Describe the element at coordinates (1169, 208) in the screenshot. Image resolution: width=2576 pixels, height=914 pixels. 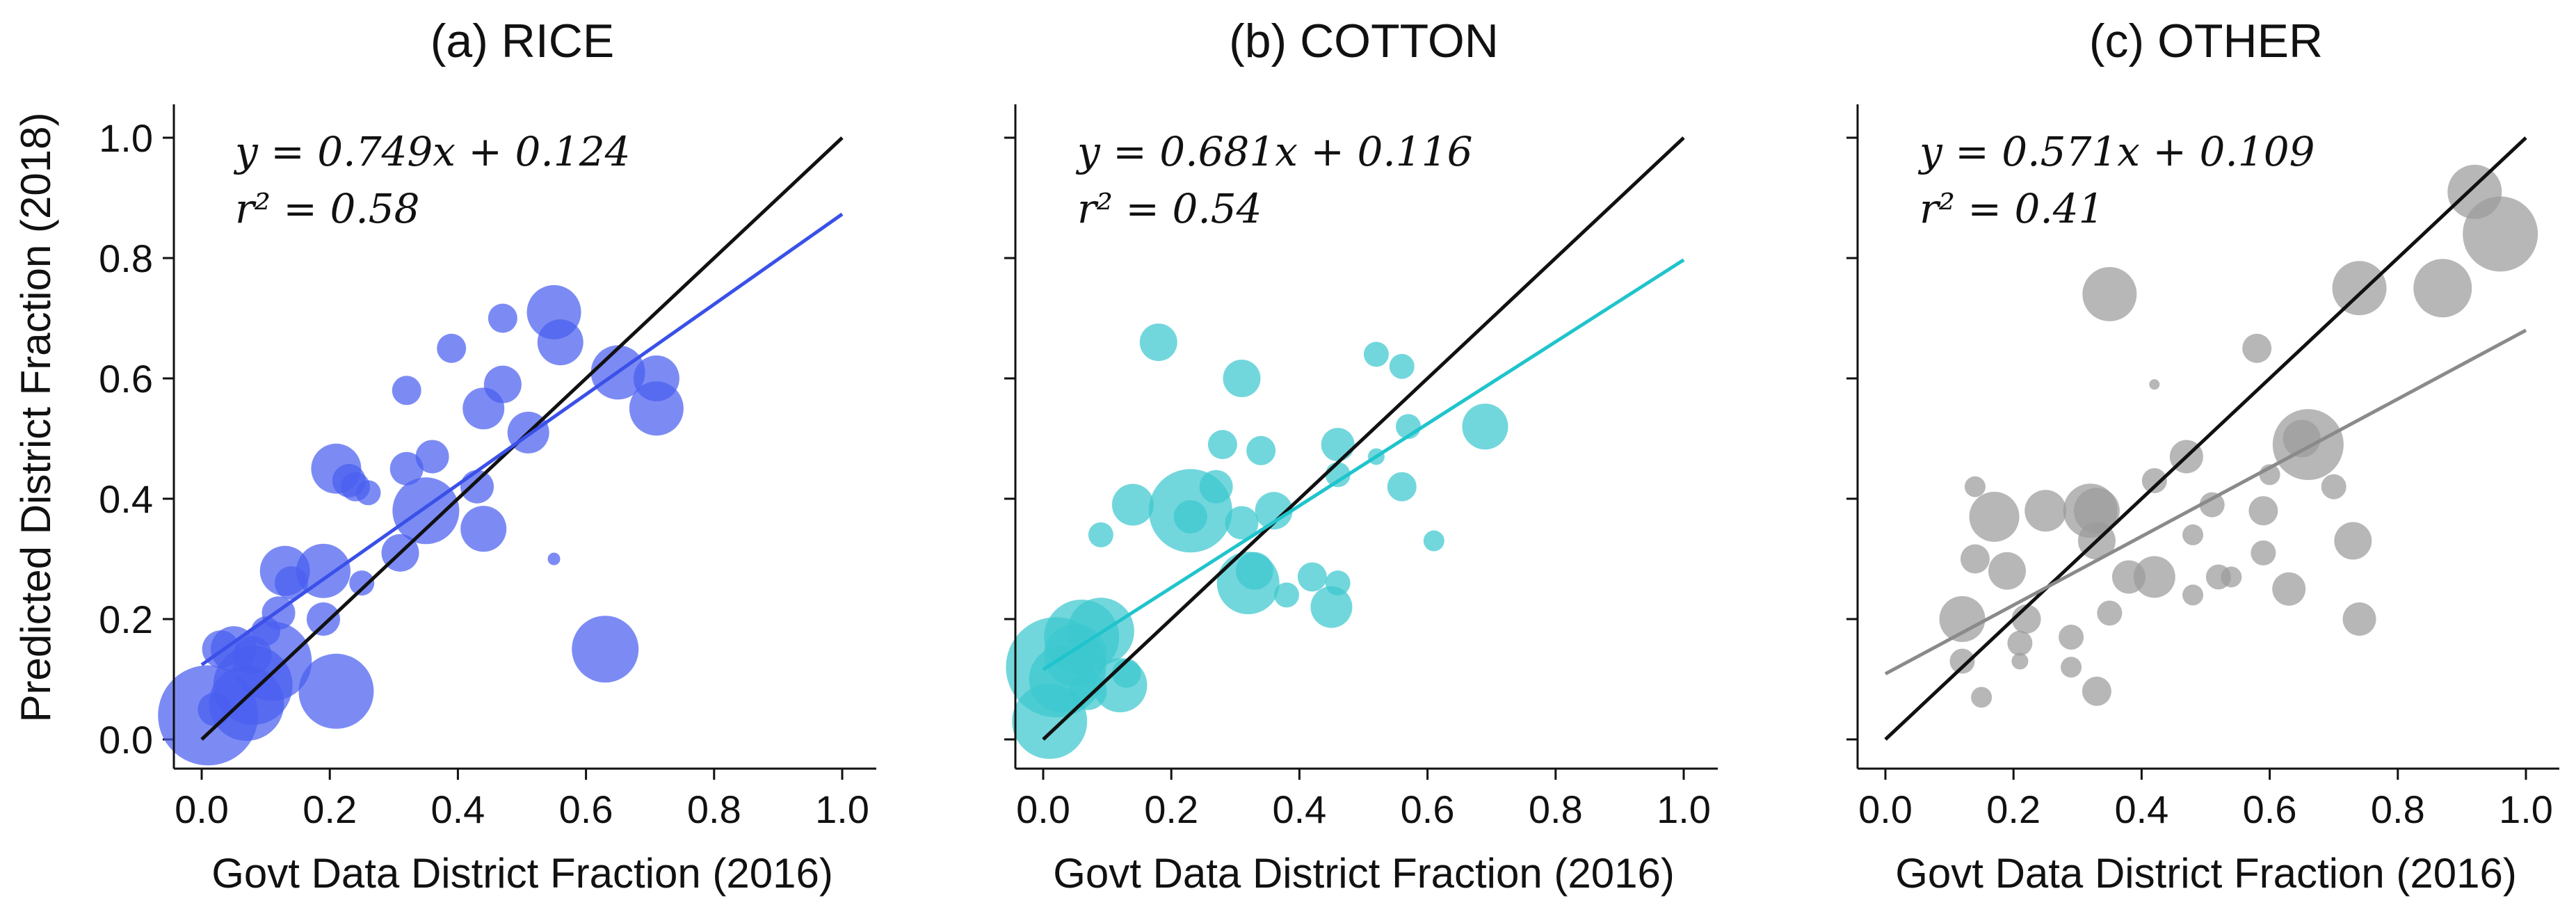
I see `r-squared: r² = 0.54` at that location.